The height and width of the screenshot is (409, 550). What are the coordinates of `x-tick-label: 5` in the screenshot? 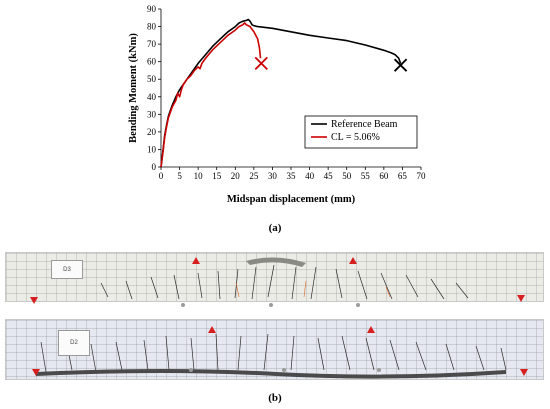 It's located at (179, 176).